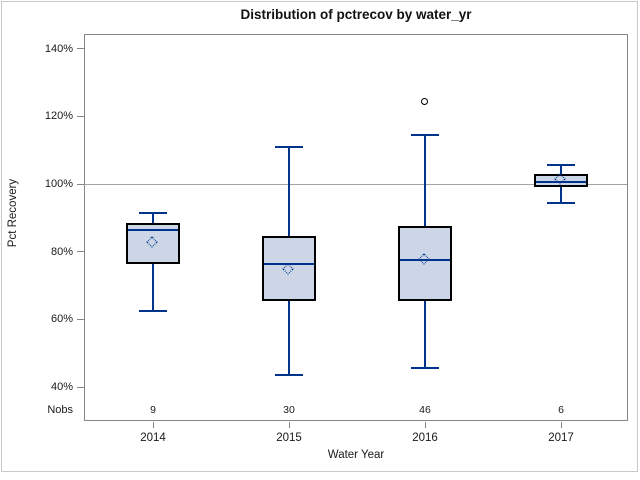 This screenshot has height=480, width=640. Describe the element at coordinates (561, 410) in the screenshot. I see `nobs-value: 6` at that location.